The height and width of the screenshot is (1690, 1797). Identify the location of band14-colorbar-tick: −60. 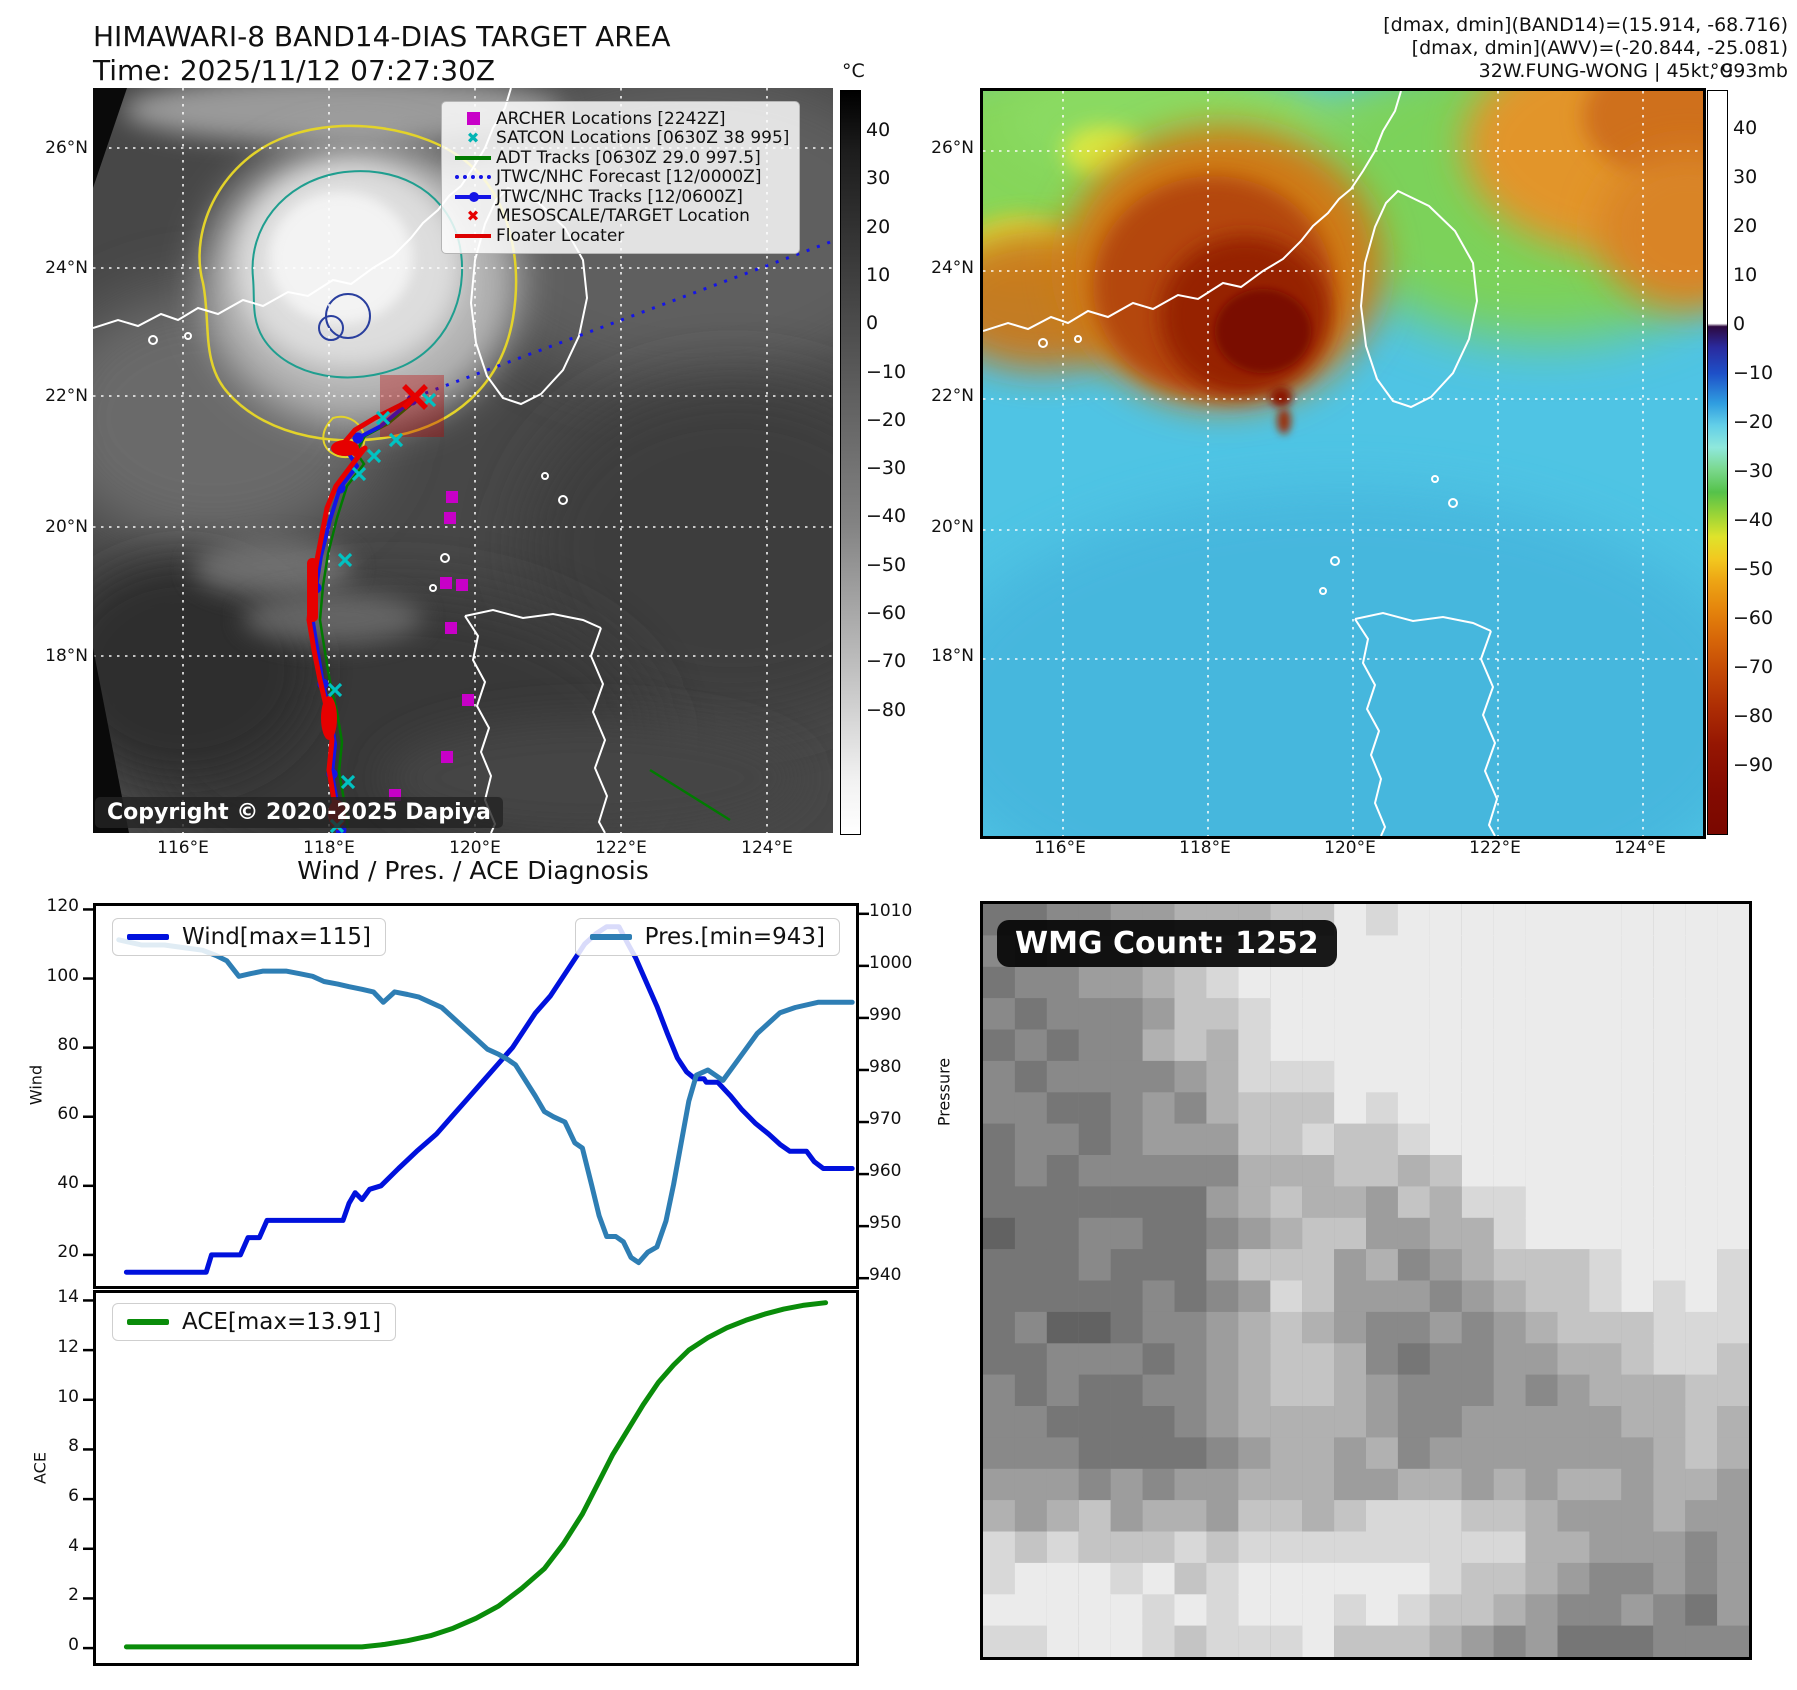
(886, 613).